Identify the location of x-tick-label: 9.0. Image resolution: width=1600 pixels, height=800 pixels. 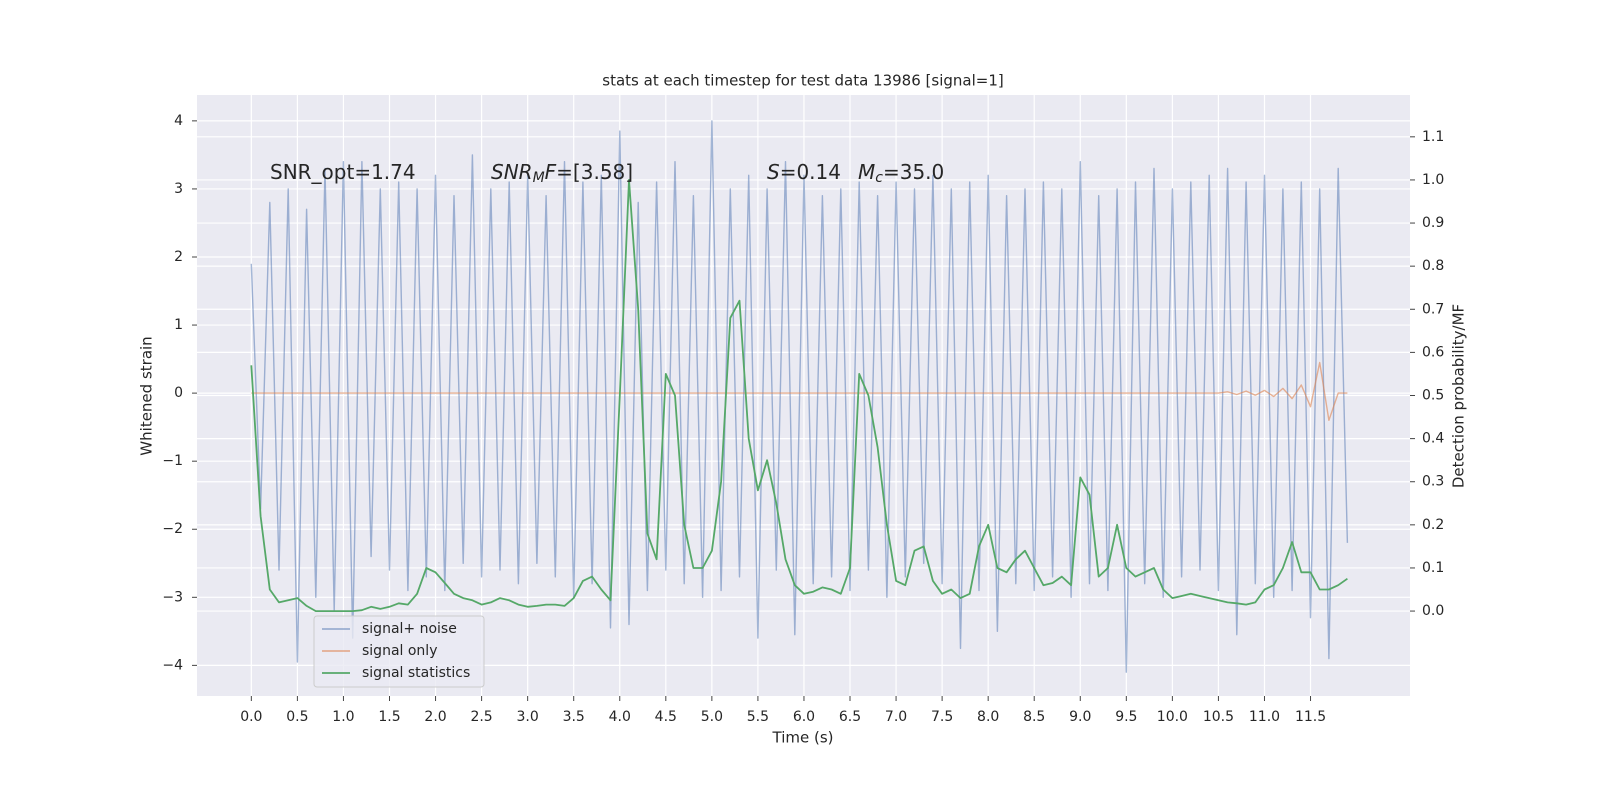
(1080, 717).